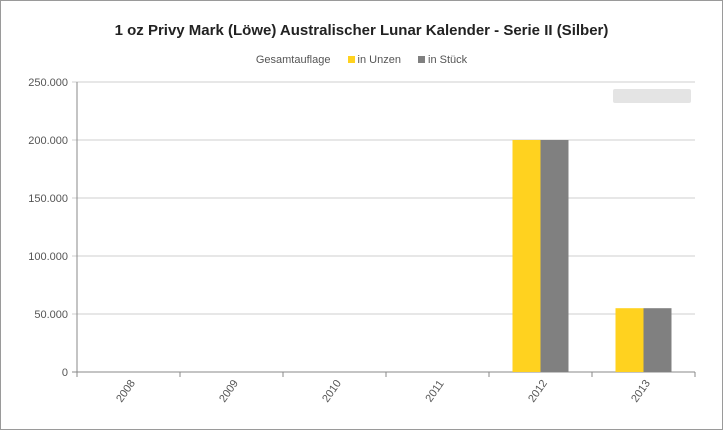 The image size is (723, 430). I want to click on x-tick-label: 2012, so click(538, 391).